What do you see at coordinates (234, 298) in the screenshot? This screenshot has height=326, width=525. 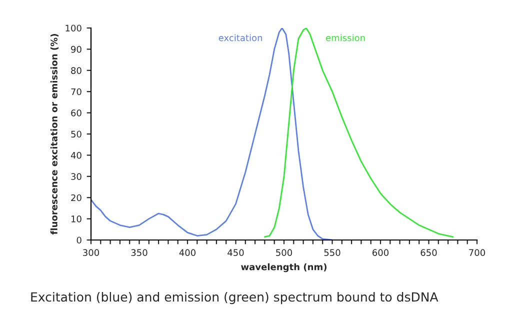 I see `text: Excitation (blue) and emission (green) spectrum bound to dsDNA` at bounding box center [234, 298].